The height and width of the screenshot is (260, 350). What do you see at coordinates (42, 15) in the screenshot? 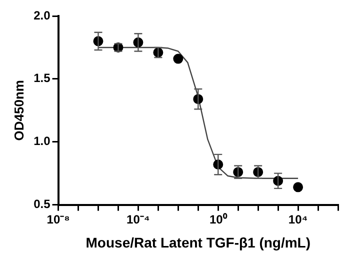
I see `y-tick-label: 2.0` at bounding box center [42, 15].